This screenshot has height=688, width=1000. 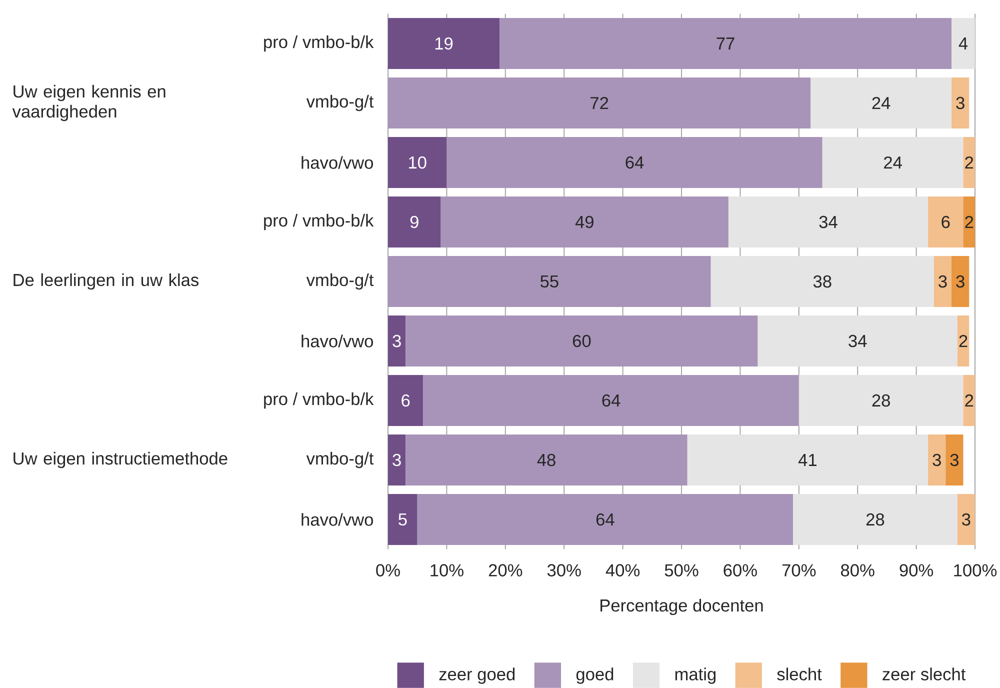 What do you see at coordinates (799, 674) in the screenshot?
I see `legend-label: slecht` at bounding box center [799, 674].